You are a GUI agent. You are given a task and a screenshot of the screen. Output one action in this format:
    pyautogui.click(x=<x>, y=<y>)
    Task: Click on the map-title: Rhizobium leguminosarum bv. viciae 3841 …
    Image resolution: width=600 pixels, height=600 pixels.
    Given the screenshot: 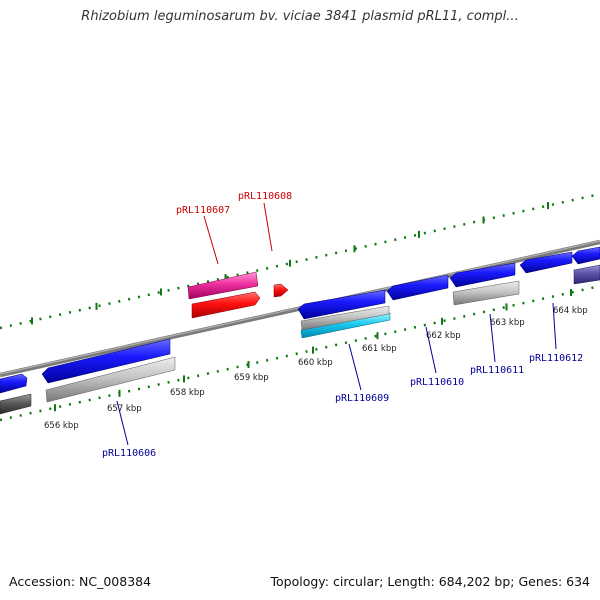 What is the action you would take?
    pyautogui.click(x=300, y=16)
    